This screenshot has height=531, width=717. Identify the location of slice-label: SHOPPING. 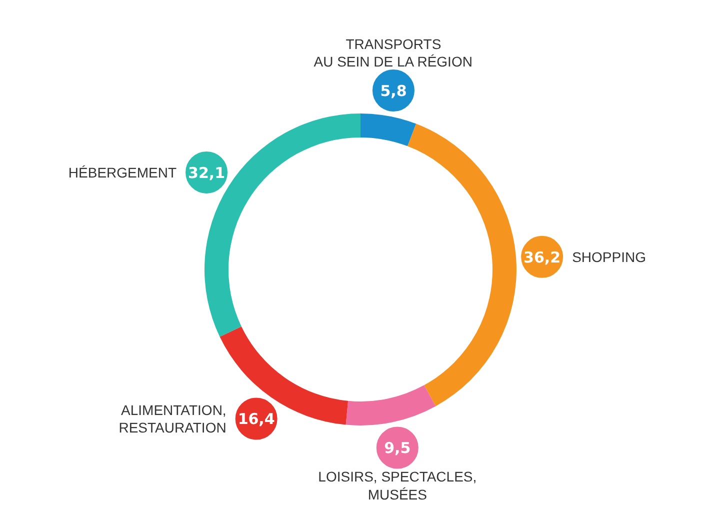
(609, 256).